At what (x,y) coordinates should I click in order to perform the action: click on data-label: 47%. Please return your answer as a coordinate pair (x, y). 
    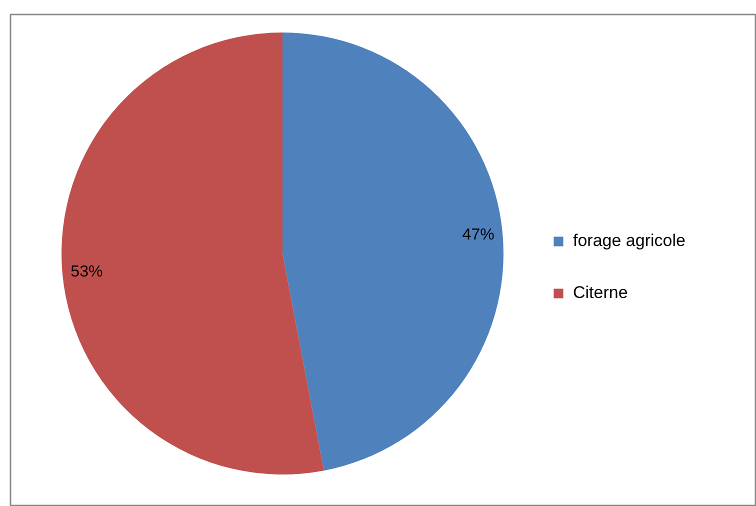
    Looking at the image, I should click on (478, 235).